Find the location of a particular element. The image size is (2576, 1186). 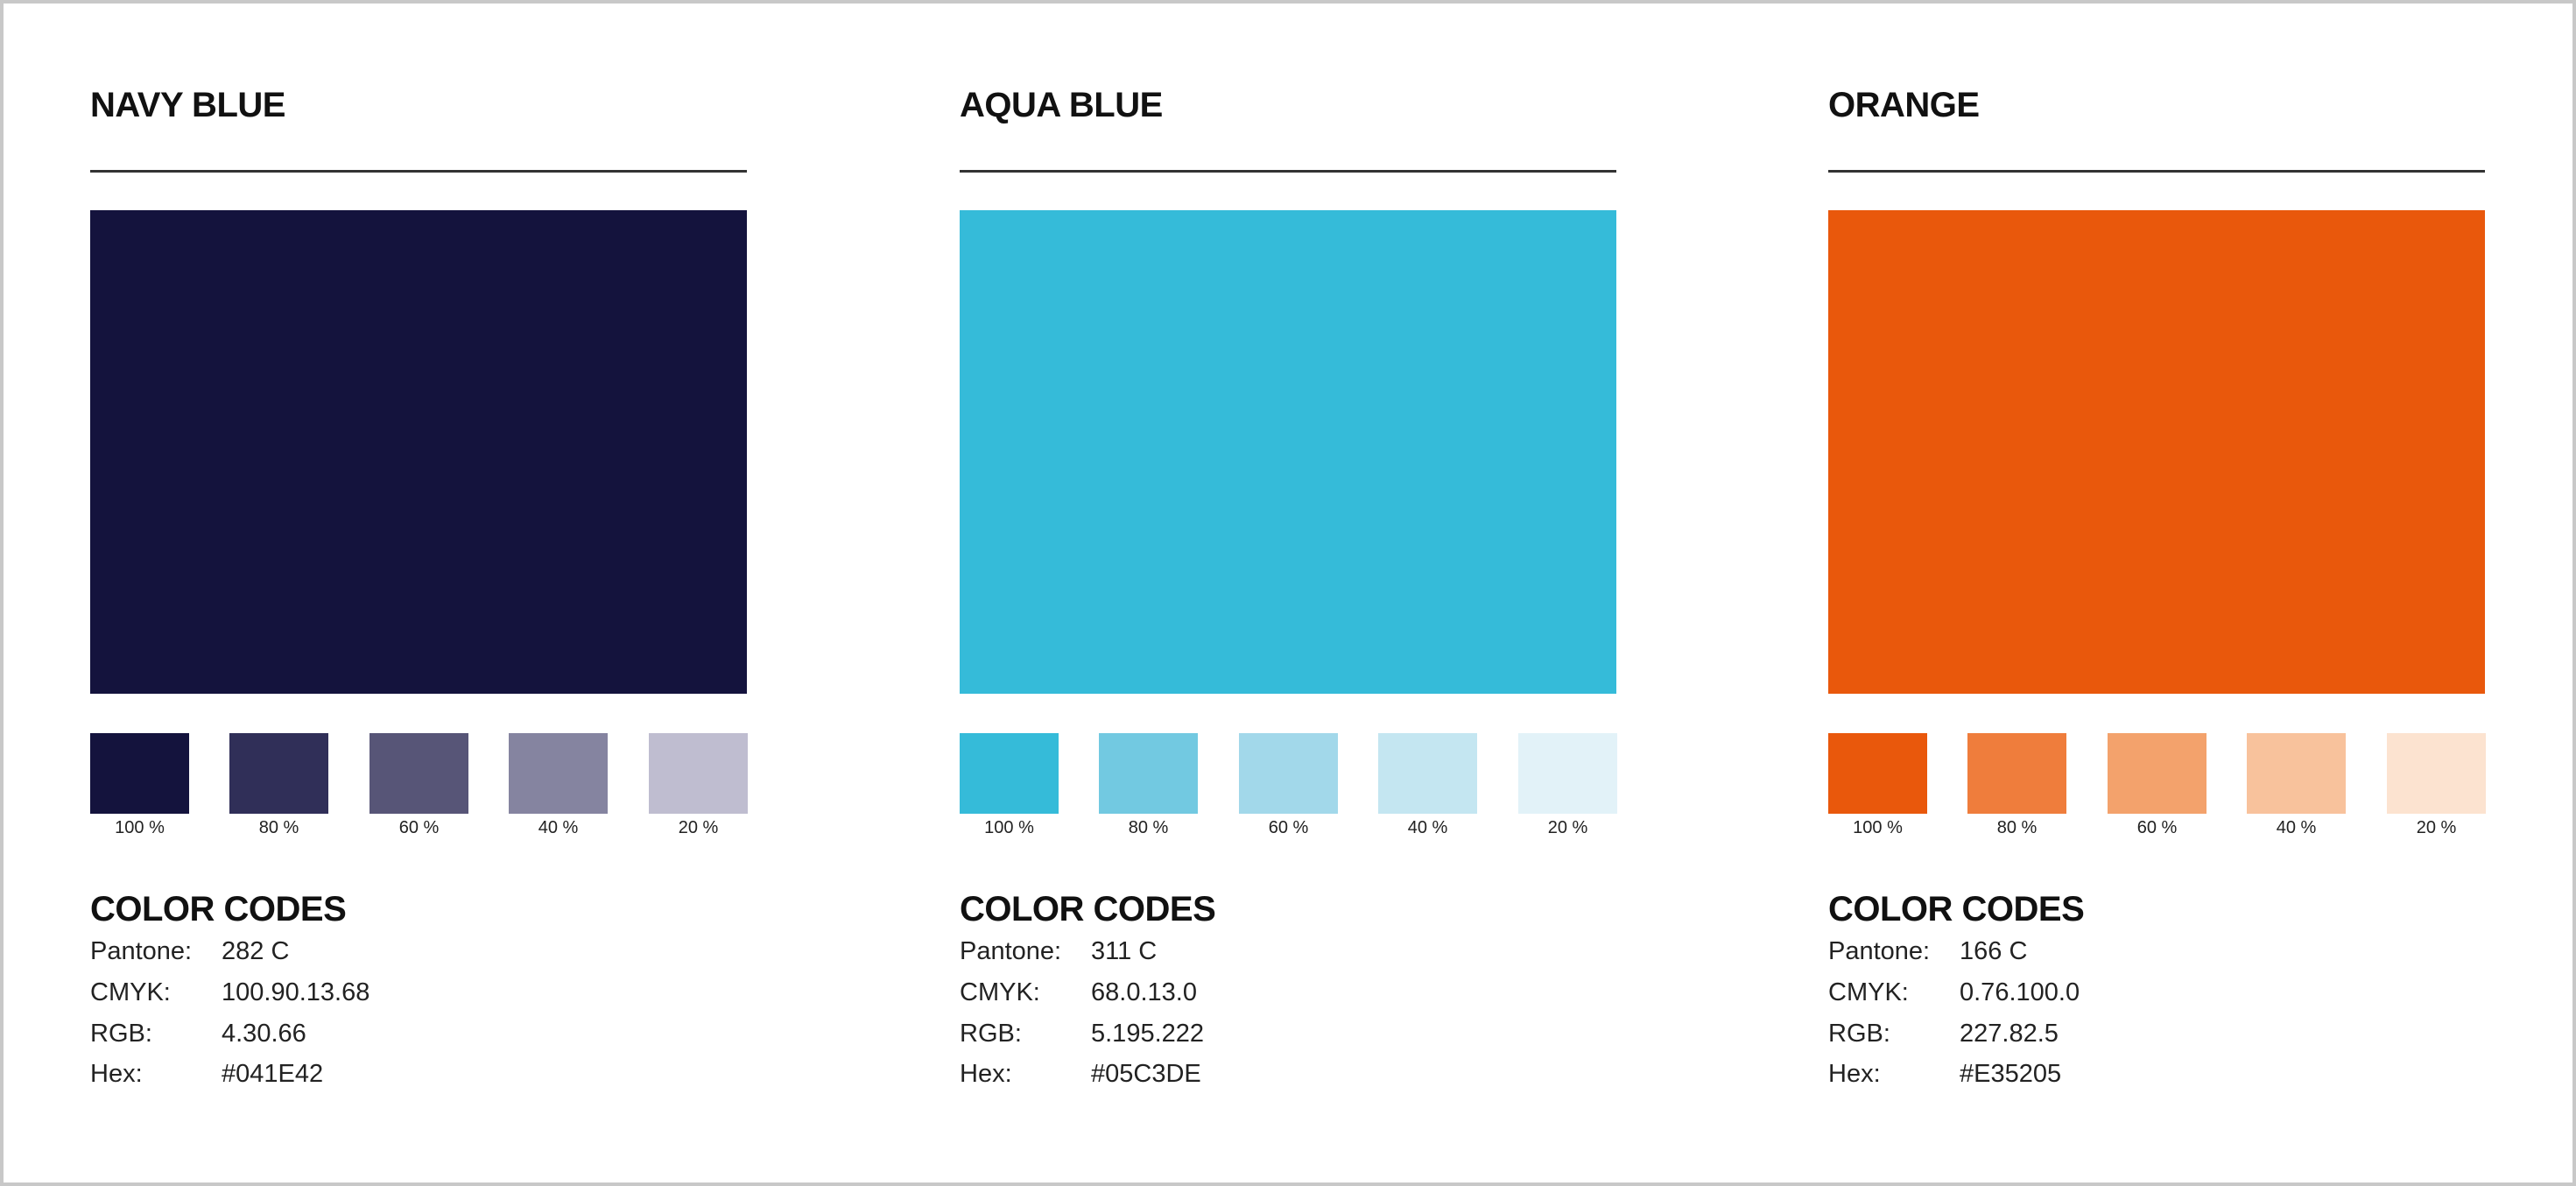

code-row-cmyk: CMYK: 100.90.13.68 is located at coordinates (230, 992).